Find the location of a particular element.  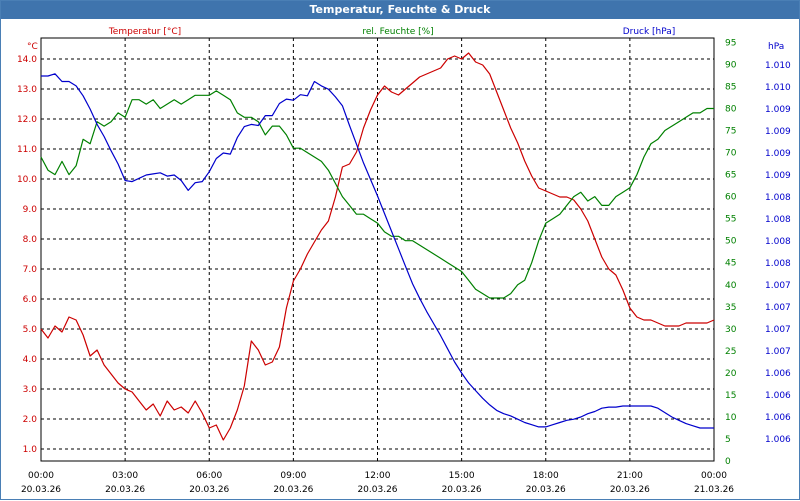

x-tick-time: 03:00 is located at coordinates (125, 476).